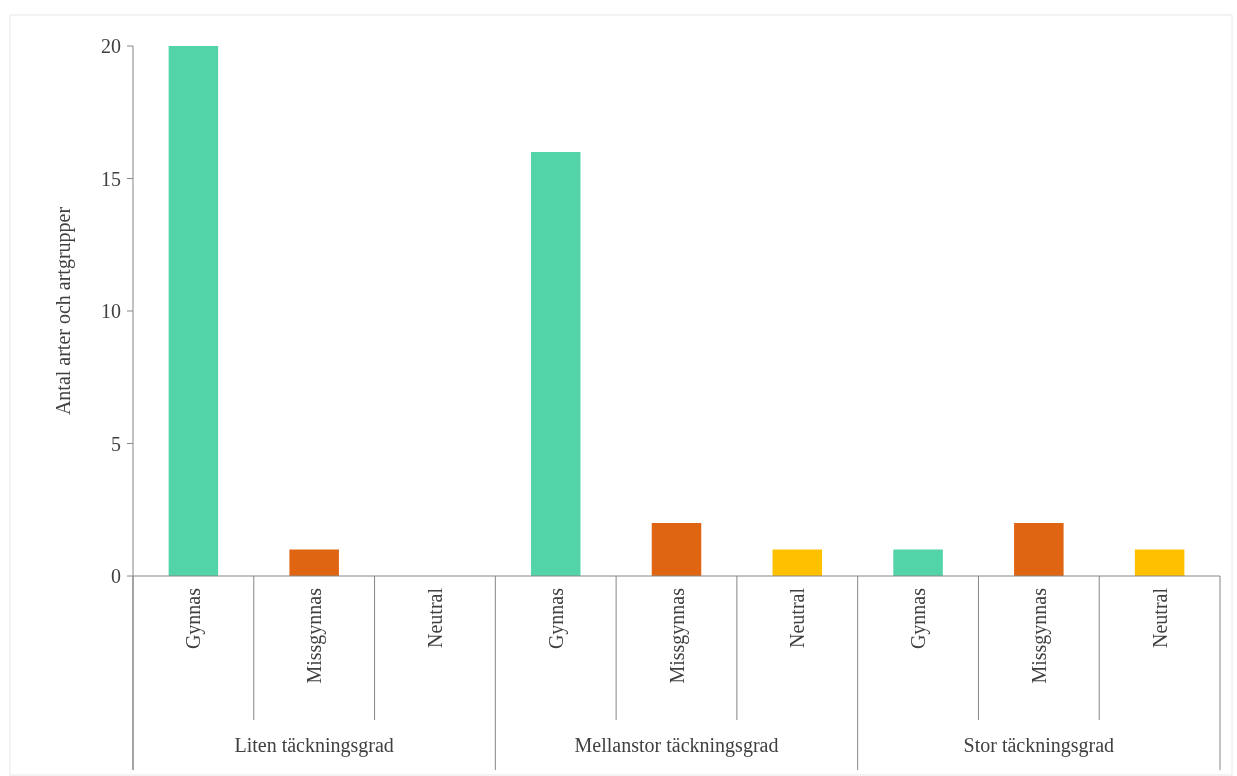 Image resolution: width=1237 pixels, height=776 pixels. Describe the element at coordinates (676, 745) in the screenshot. I see `text: Mellanstor täckningsgrad` at that location.